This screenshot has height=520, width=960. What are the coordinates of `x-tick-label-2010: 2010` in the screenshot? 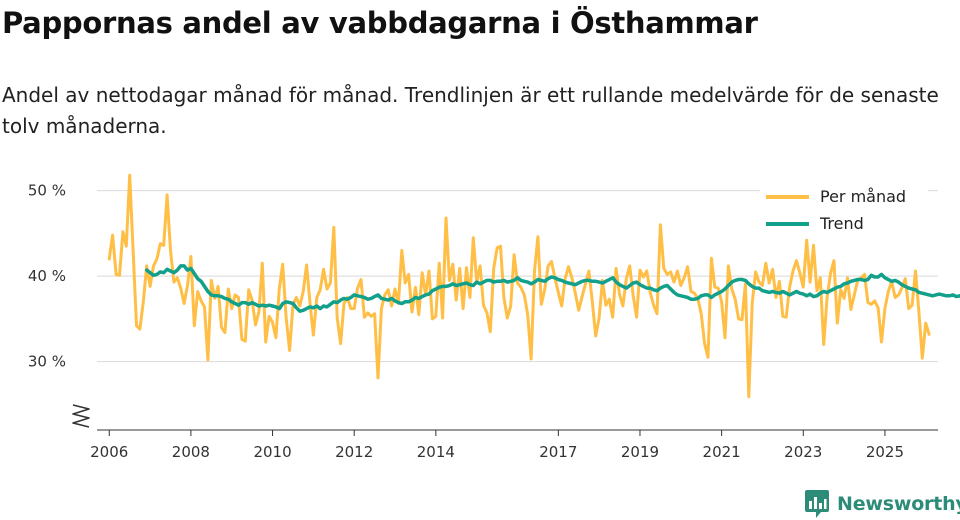 It's located at (272, 452).